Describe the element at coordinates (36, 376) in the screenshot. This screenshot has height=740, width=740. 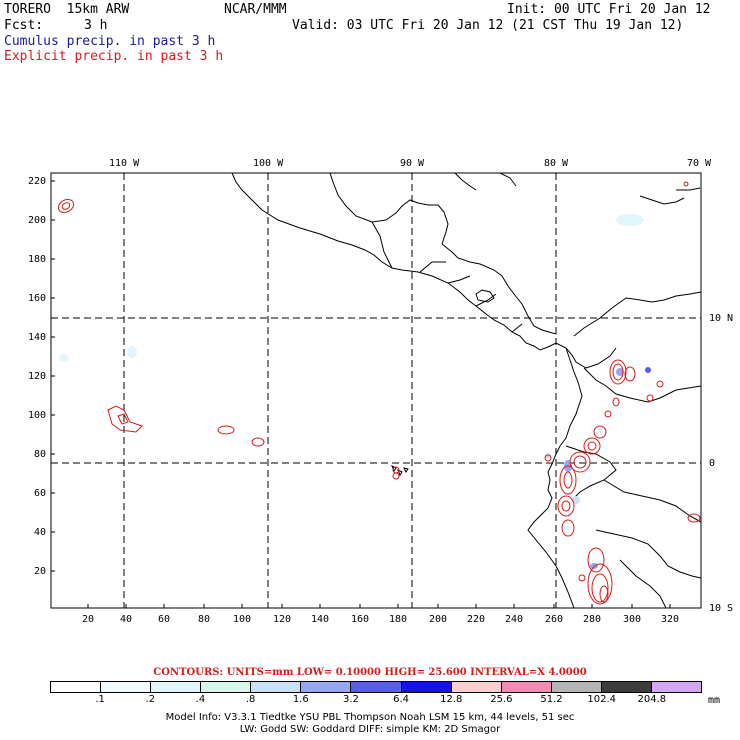
I see `y-tick-label: 120` at that location.